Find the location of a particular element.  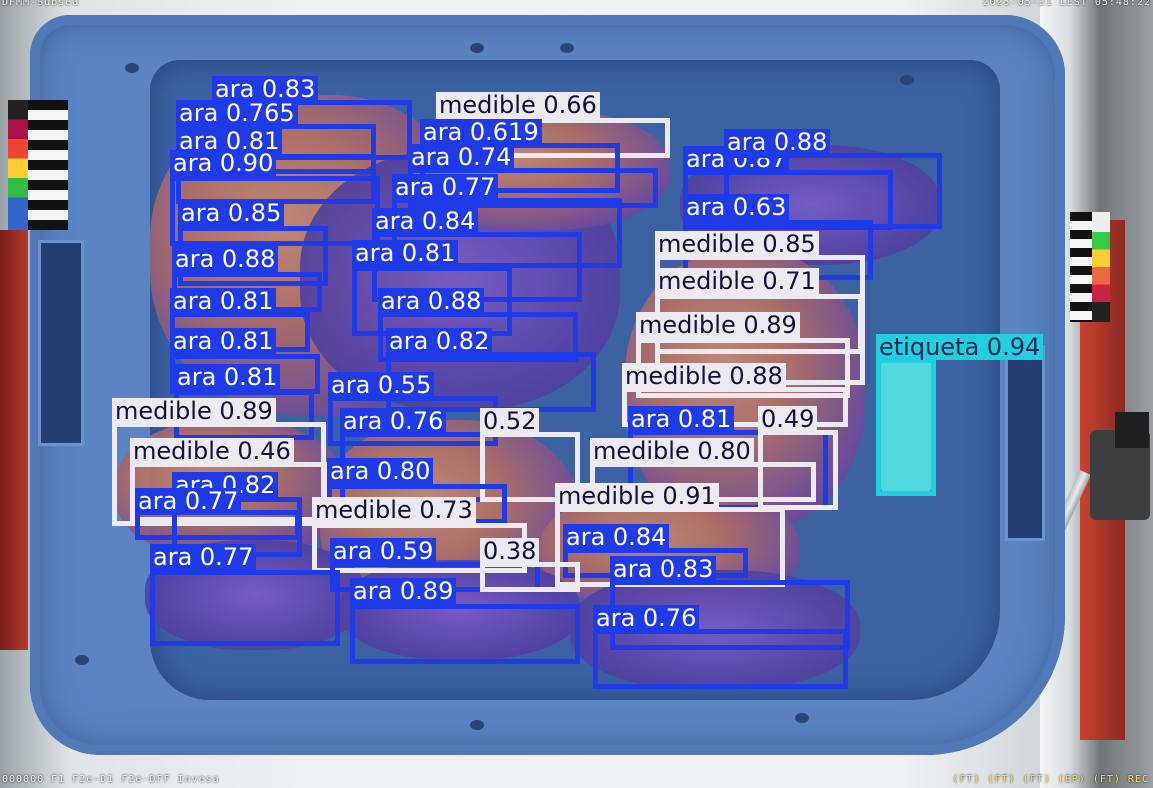

medible-detection-label: medible 0.85 is located at coordinates (737, 244).